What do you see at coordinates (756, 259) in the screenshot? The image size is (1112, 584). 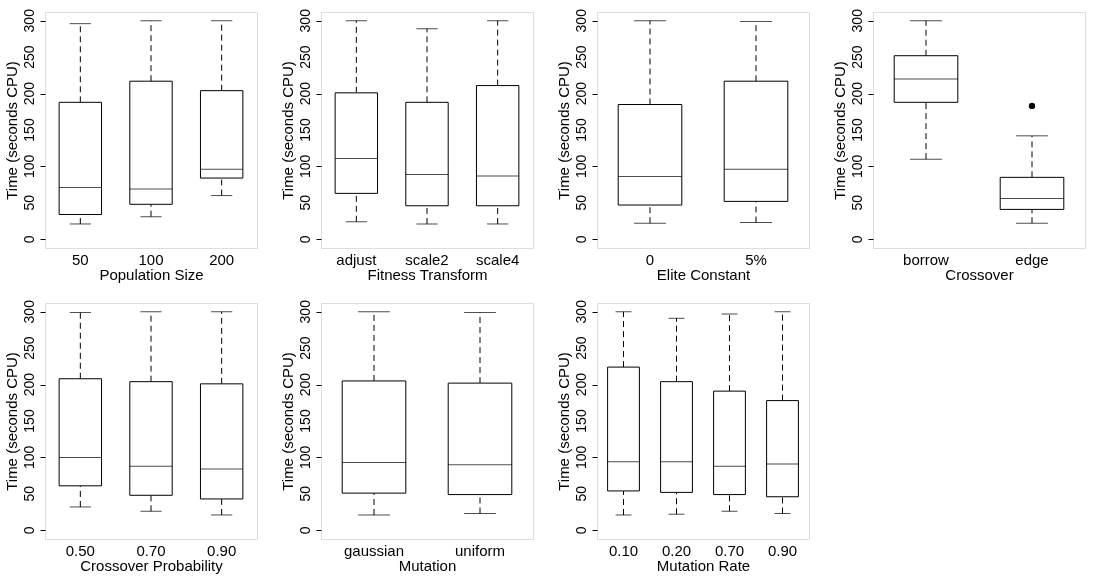 I see `x-tick-label: 5%` at bounding box center [756, 259].